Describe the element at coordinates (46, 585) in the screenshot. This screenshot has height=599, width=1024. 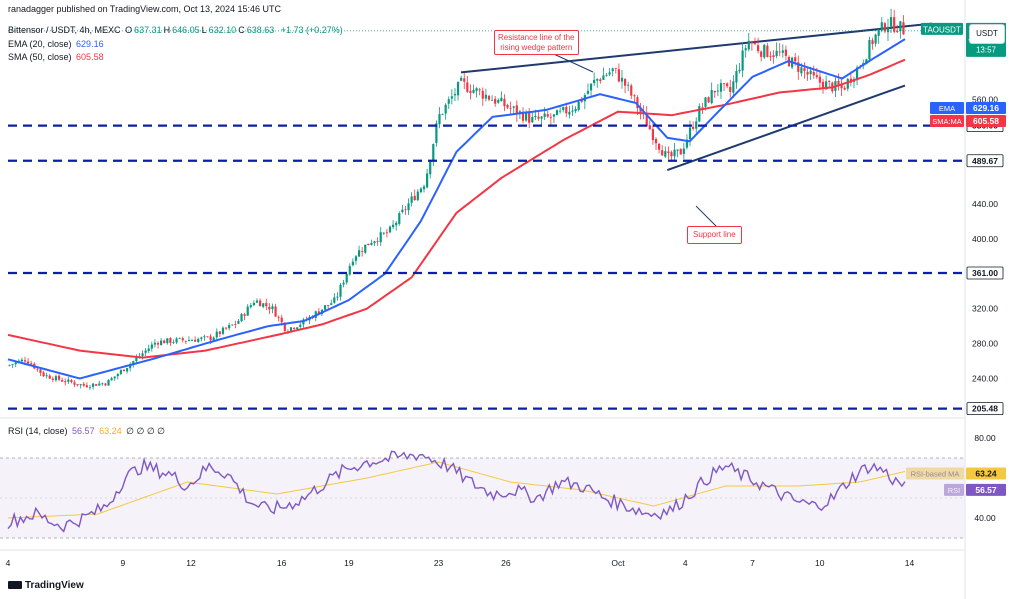
I see `tradingview-logo: TradingView` at that location.